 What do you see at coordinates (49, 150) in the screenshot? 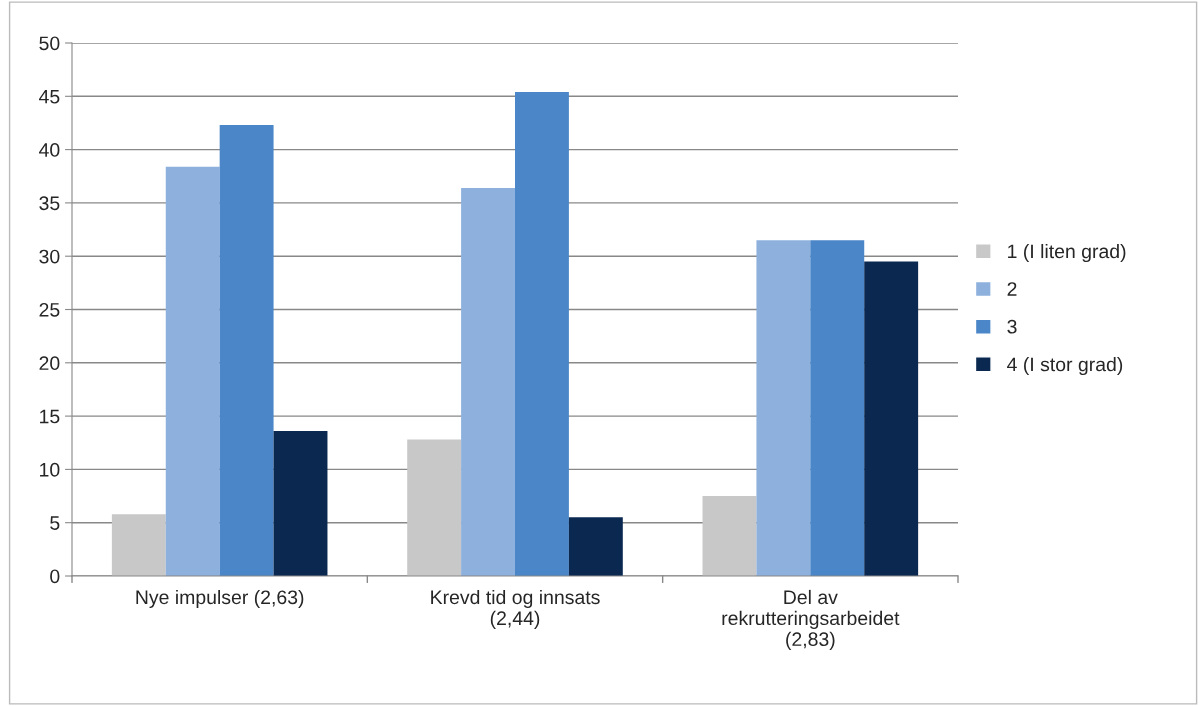
I see `y-tick-label: 40` at bounding box center [49, 150].